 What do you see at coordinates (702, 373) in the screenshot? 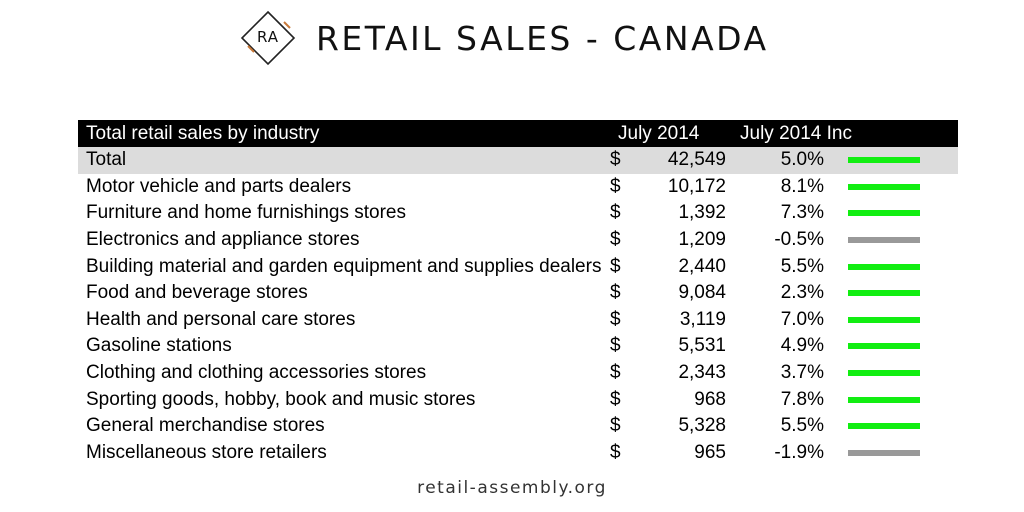
I see `sales-value: 2,343` at bounding box center [702, 373].